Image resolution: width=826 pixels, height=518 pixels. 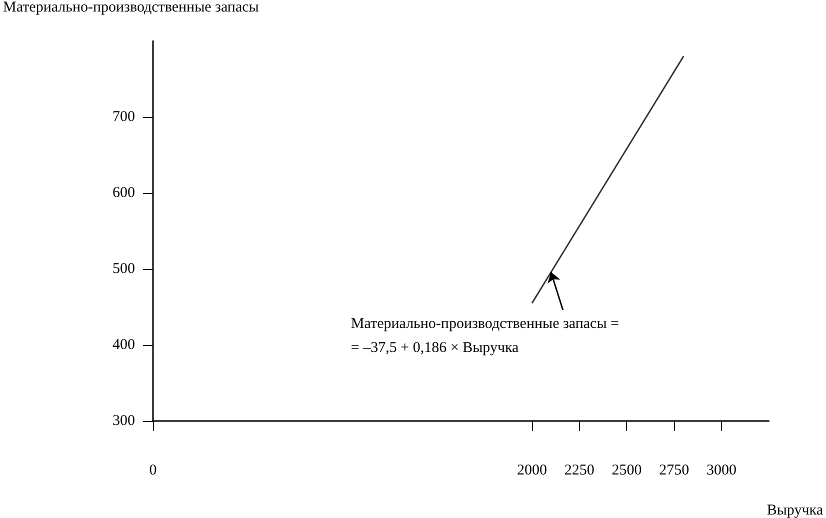 What do you see at coordinates (531, 470) in the screenshot?
I see `x-tick-label: 2000` at bounding box center [531, 470].